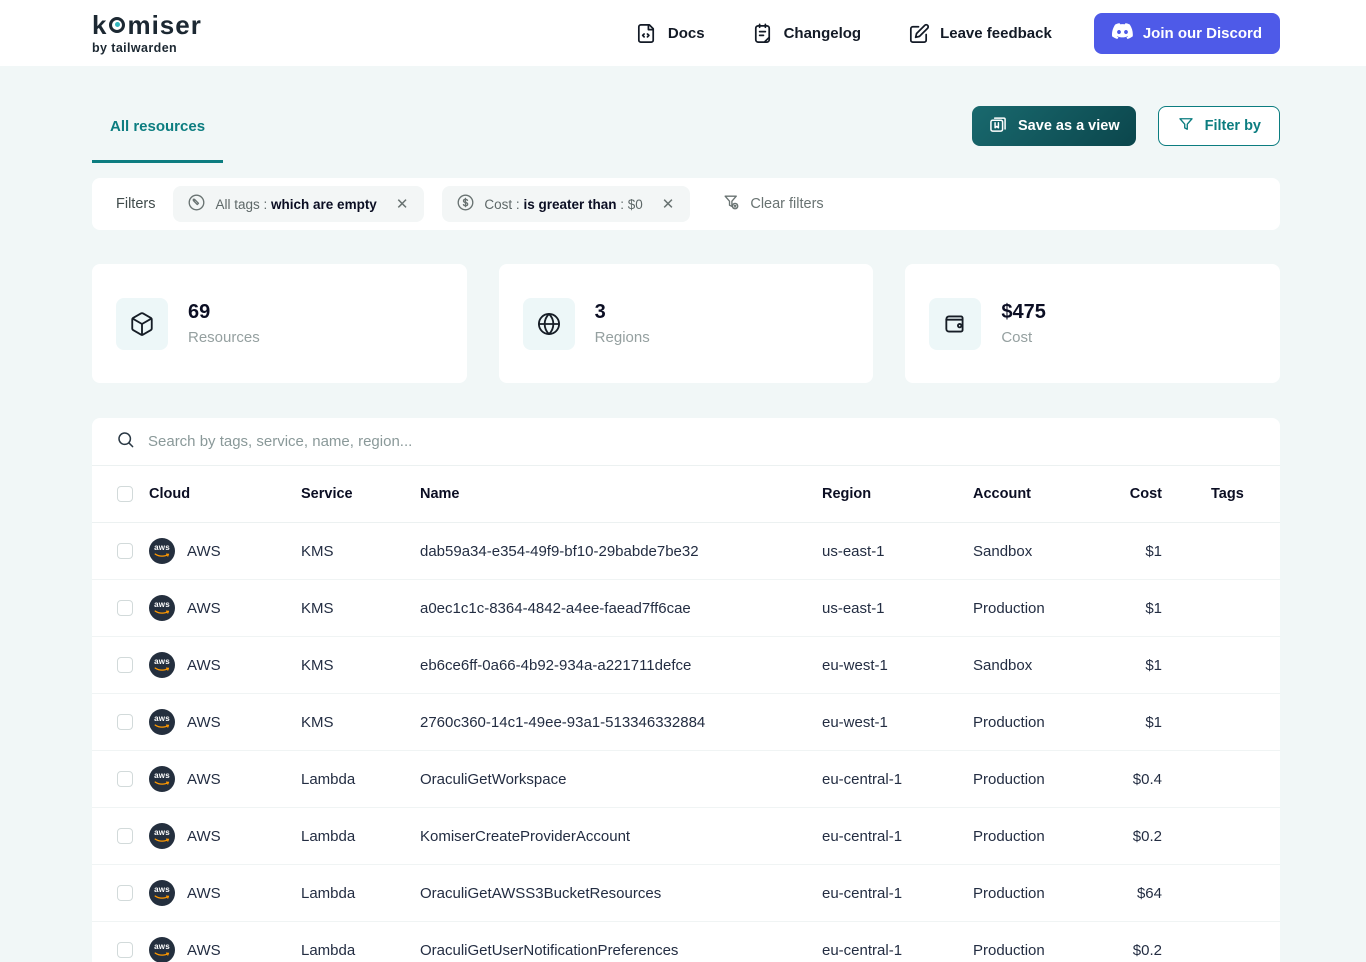  Describe the element at coordinates (142, 323) in the screenshot. I see `cube-icon` at that location.